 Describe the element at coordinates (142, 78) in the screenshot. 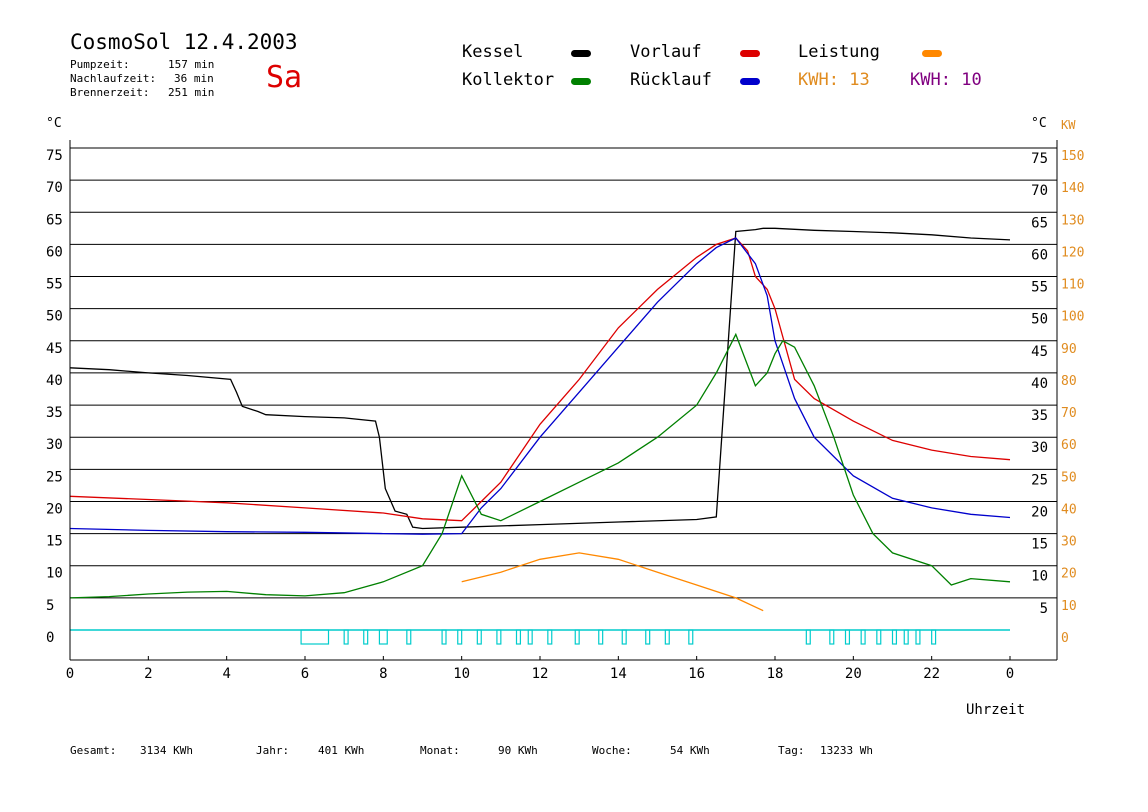

I see `stat-nachlaufzeit: Nachlaufzeit: 36 min` at that location.